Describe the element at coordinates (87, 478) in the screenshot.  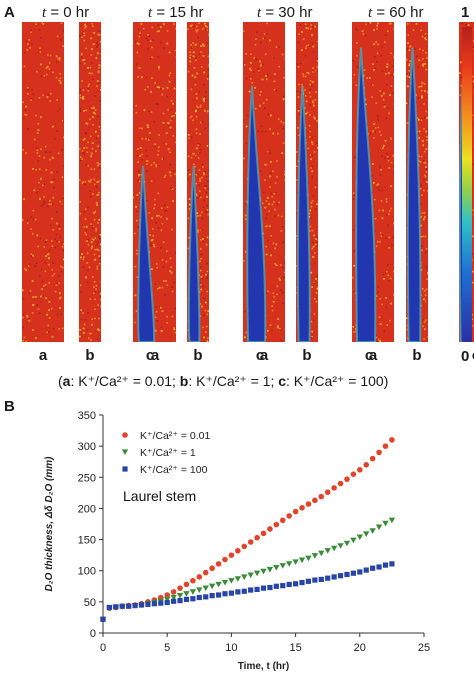
I see `y-tick-label: 250` at that location.